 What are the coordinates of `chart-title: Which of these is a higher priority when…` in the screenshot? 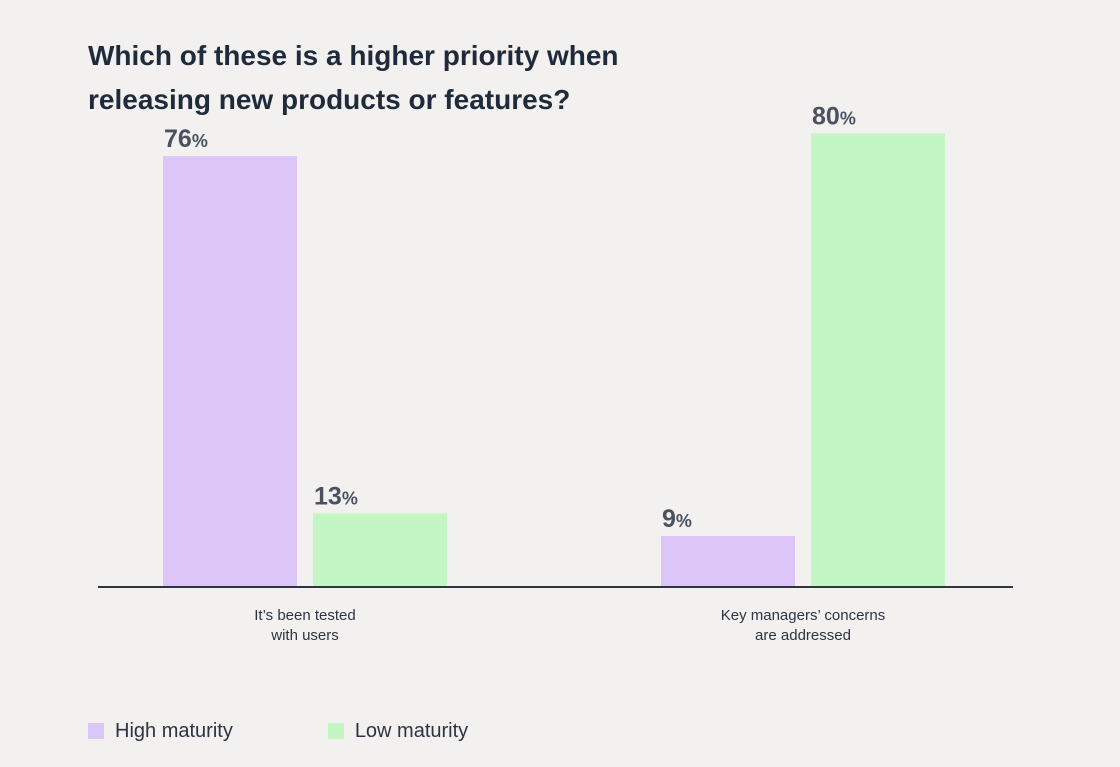 It's located at (408, 78).